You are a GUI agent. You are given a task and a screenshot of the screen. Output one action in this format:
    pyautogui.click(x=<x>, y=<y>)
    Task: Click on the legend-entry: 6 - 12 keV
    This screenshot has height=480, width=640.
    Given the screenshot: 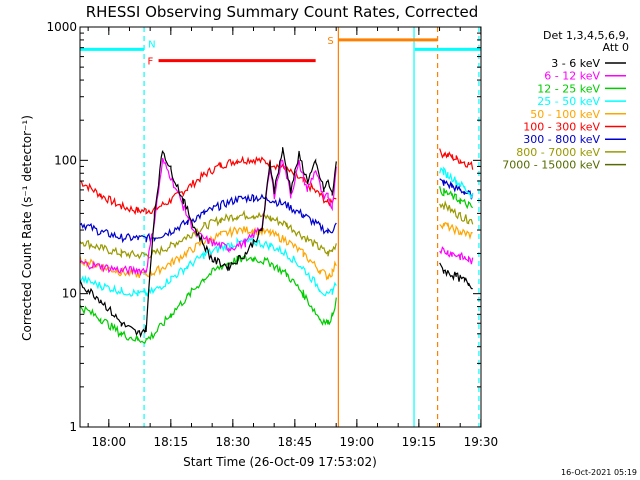 What is the action you would take?
    pyautogui.click(x=572, y=76)
    